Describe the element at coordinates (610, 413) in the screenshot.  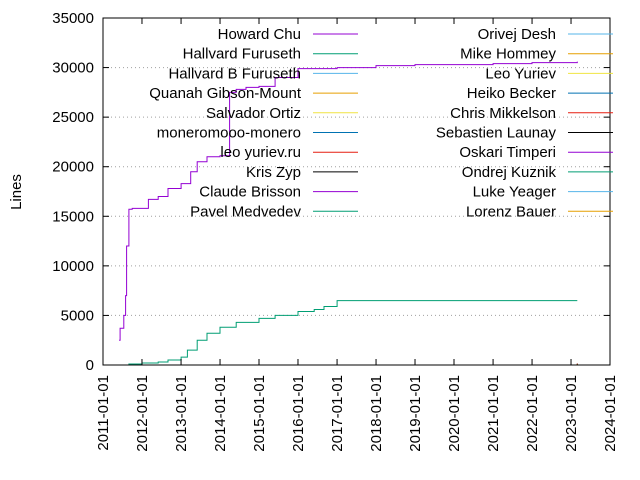
I see `x-tick-label: 2024-01-01` at that location.